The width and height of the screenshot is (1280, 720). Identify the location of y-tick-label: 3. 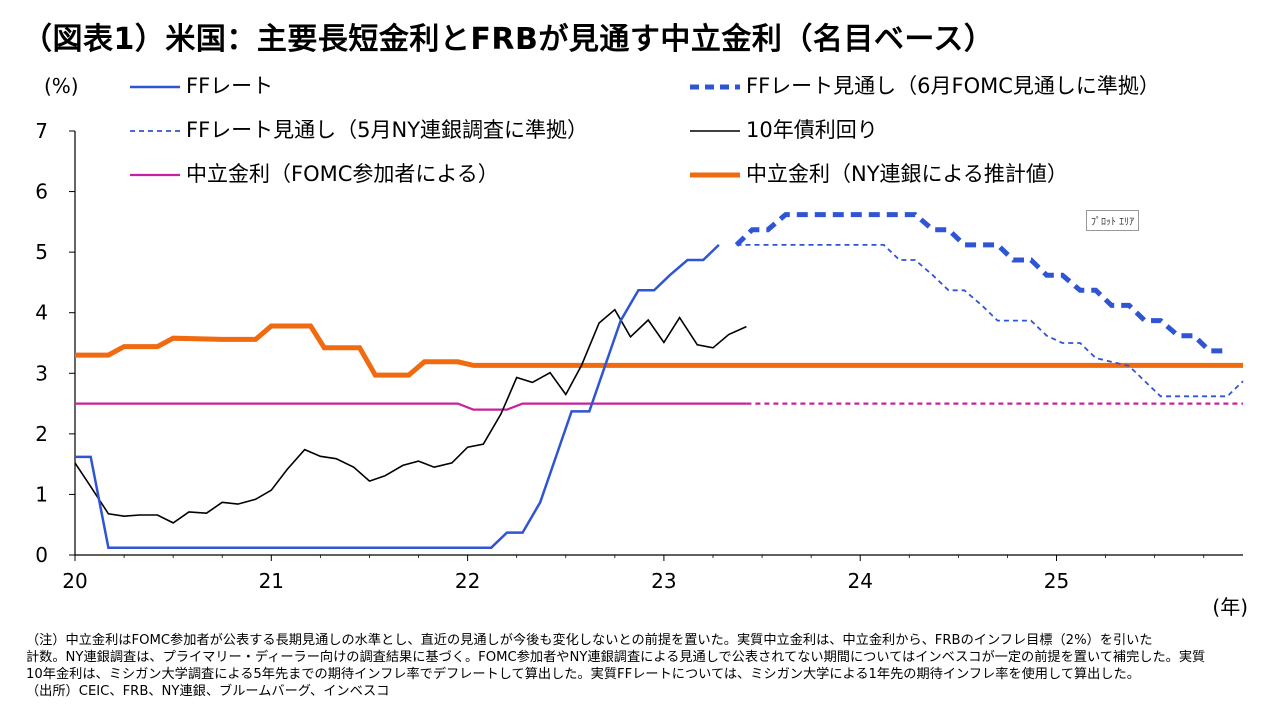
(41, 373).